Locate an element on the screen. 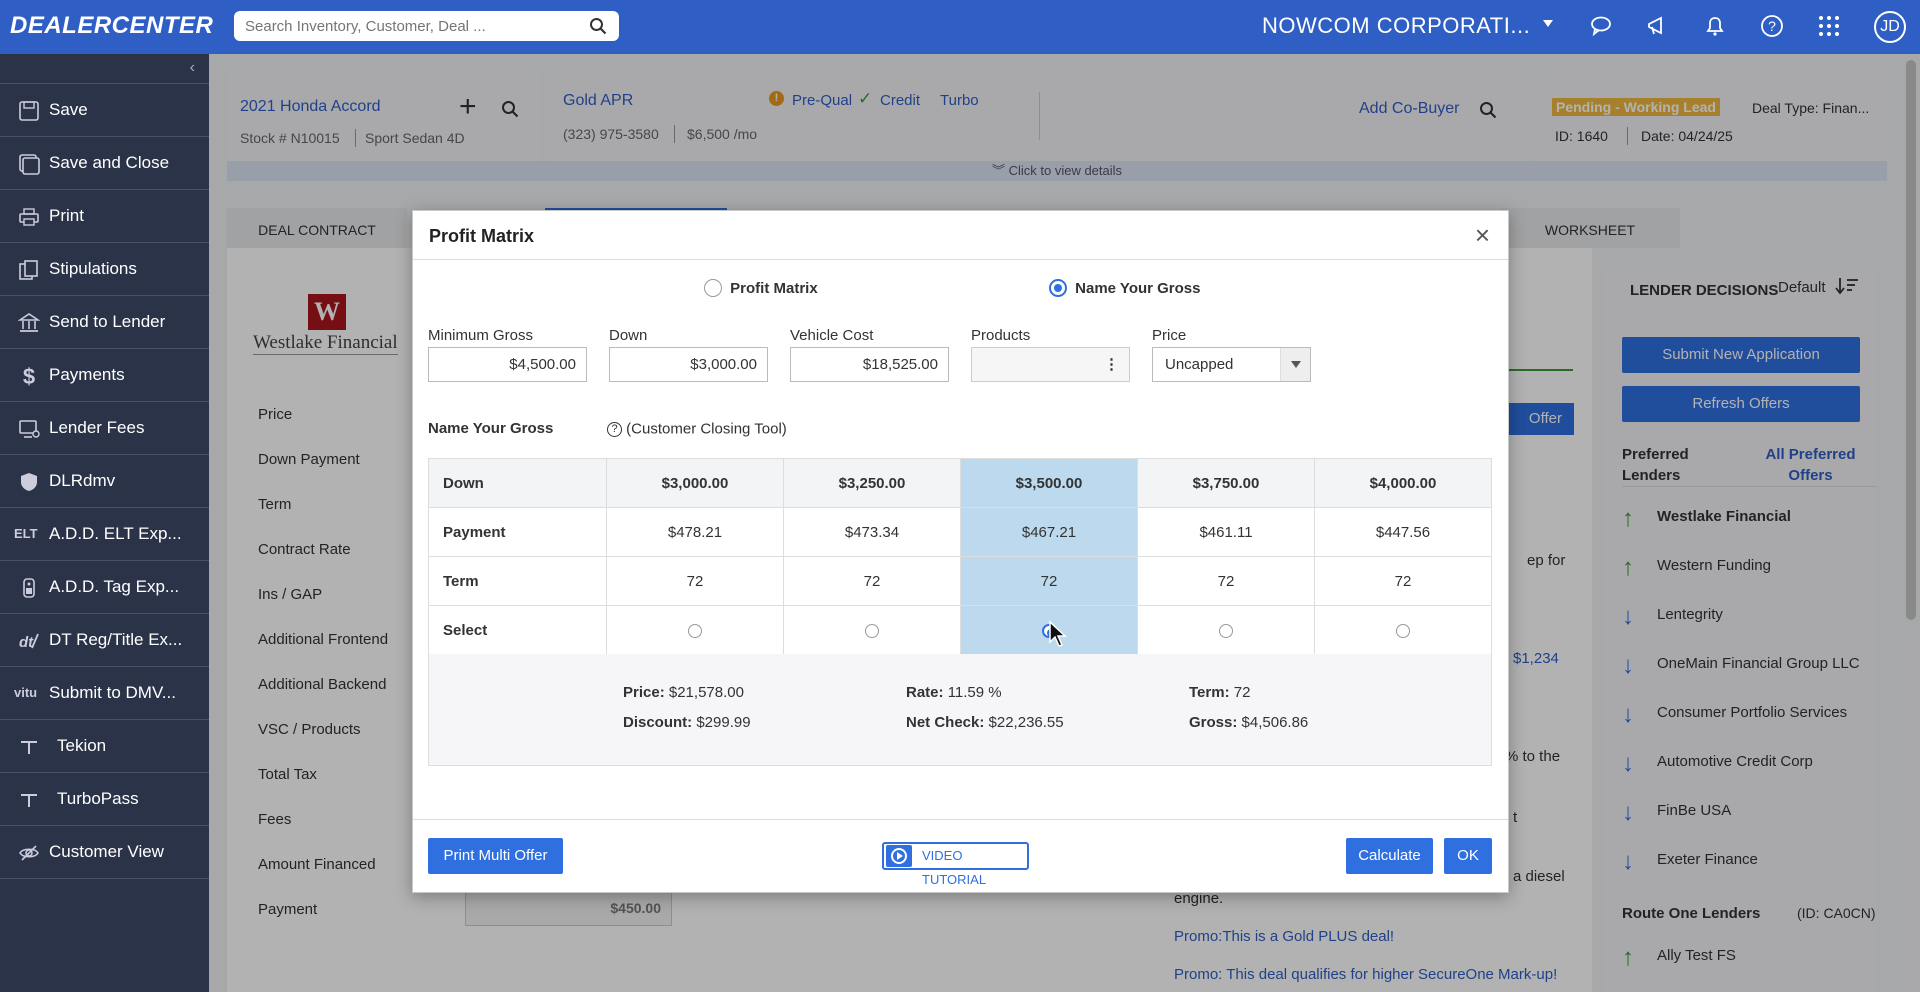  grid-row-term: Term 72 72 72 72 72 is located at coordinates (960, 581).